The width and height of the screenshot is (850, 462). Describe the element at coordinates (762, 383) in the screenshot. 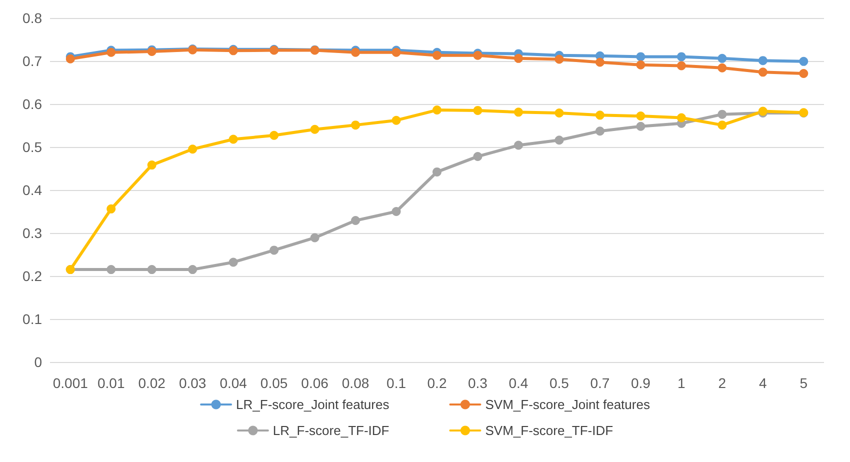

I see `x-tick-label: 4` at that location.